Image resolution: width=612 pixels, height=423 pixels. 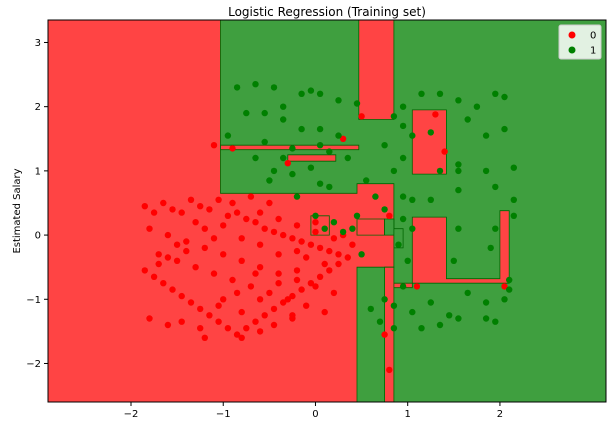 What do you see at coordinates (17, 210) in the screenshot?
I see `y-axis-label: Estimated Salary` at bounding box center [17, 210].